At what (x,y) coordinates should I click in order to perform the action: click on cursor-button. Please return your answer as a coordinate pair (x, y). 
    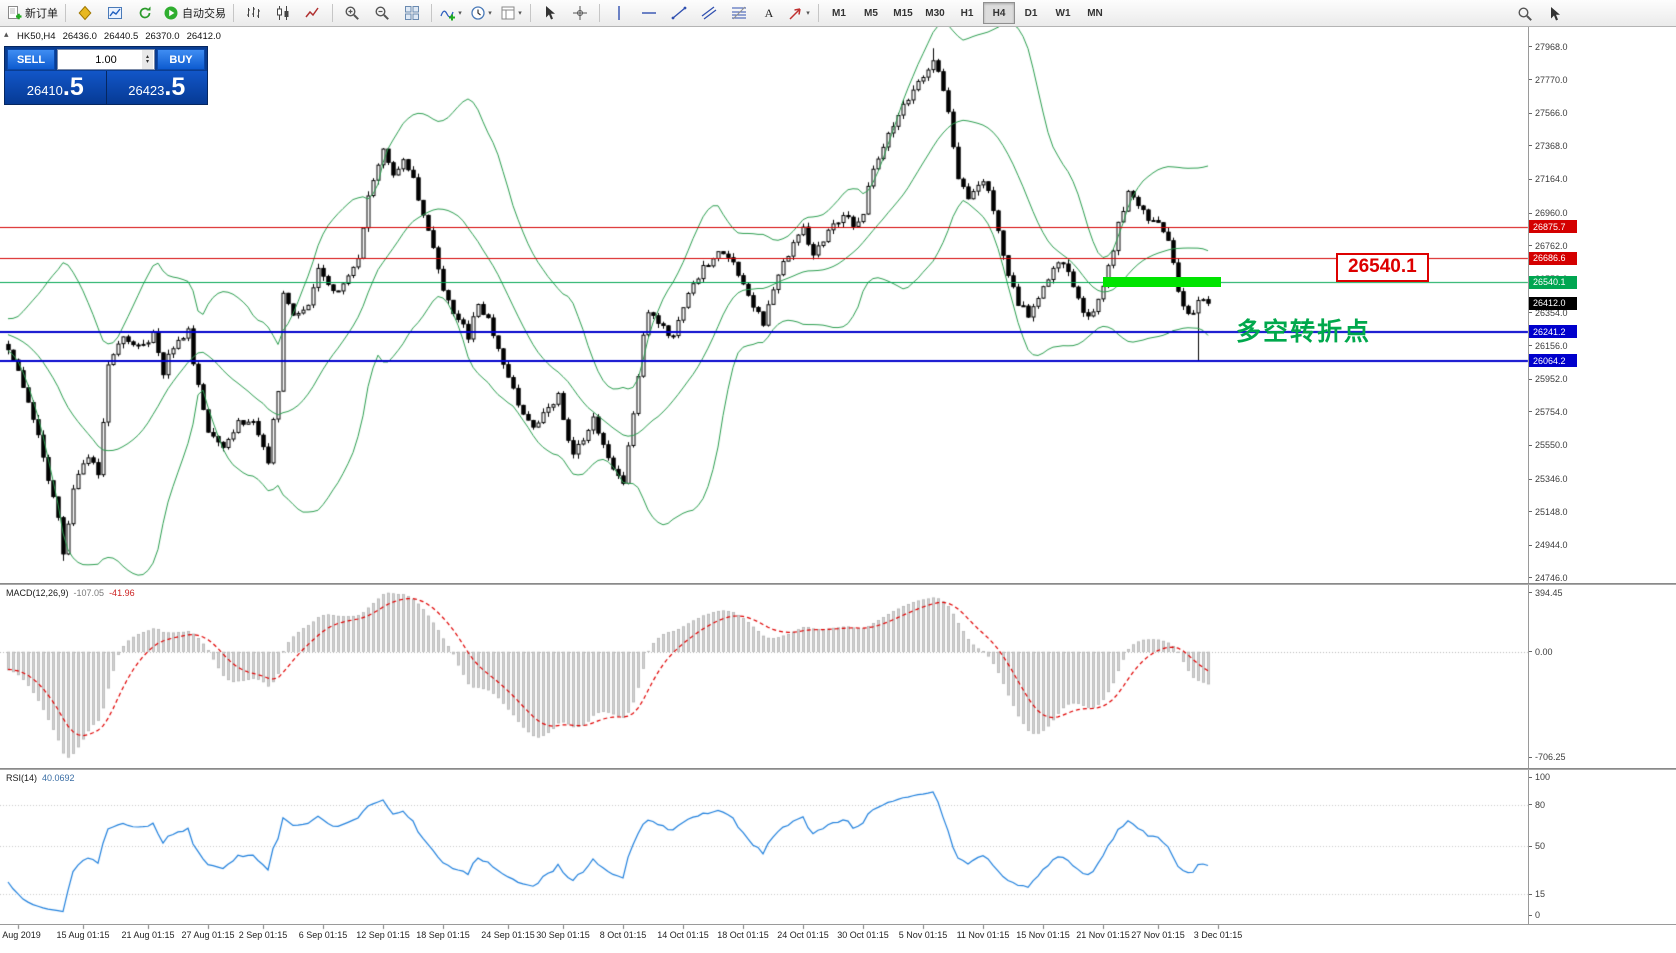
    Looking at the image, I should click on (550, 13).